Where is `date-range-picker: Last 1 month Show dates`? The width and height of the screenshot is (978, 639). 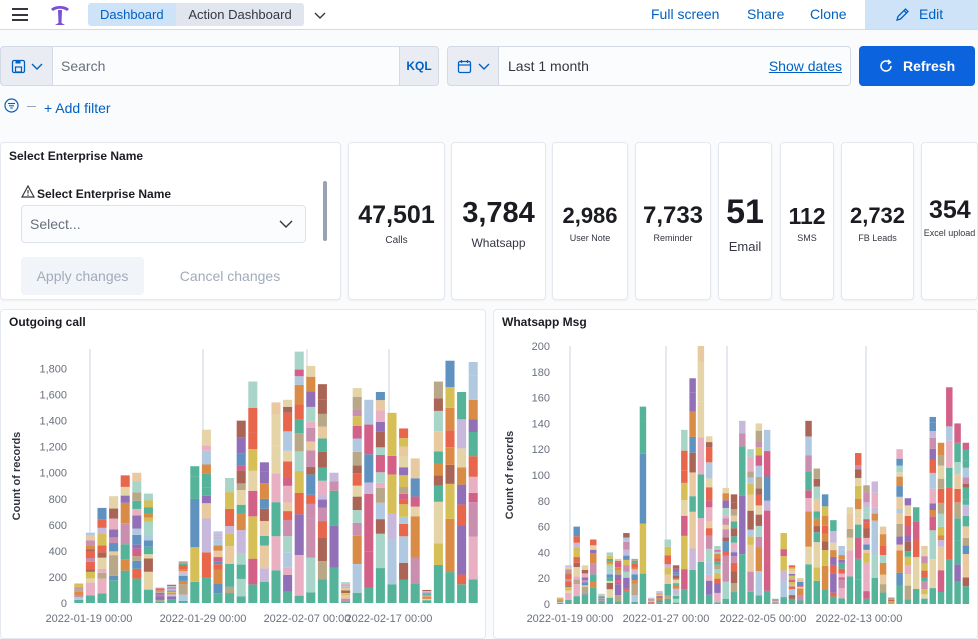
date-range-picker: Last 1 month Show dates is located at coordinates (675, 66).